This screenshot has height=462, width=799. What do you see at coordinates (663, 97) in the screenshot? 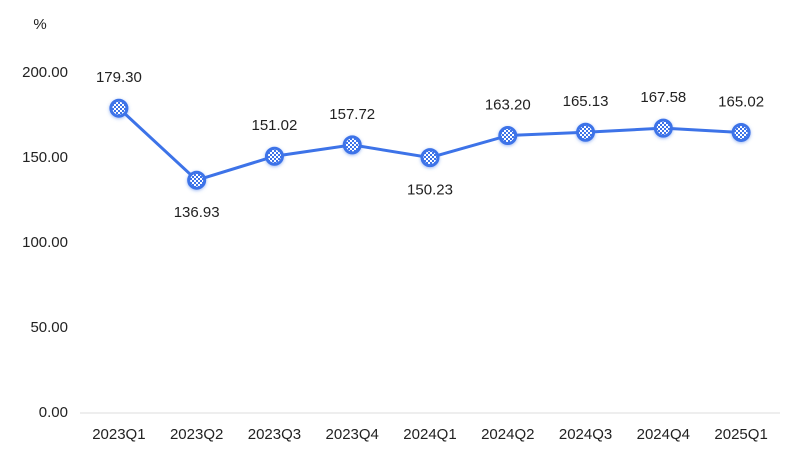
I see `data-label: 167.58` at bounding box center [663, 97].